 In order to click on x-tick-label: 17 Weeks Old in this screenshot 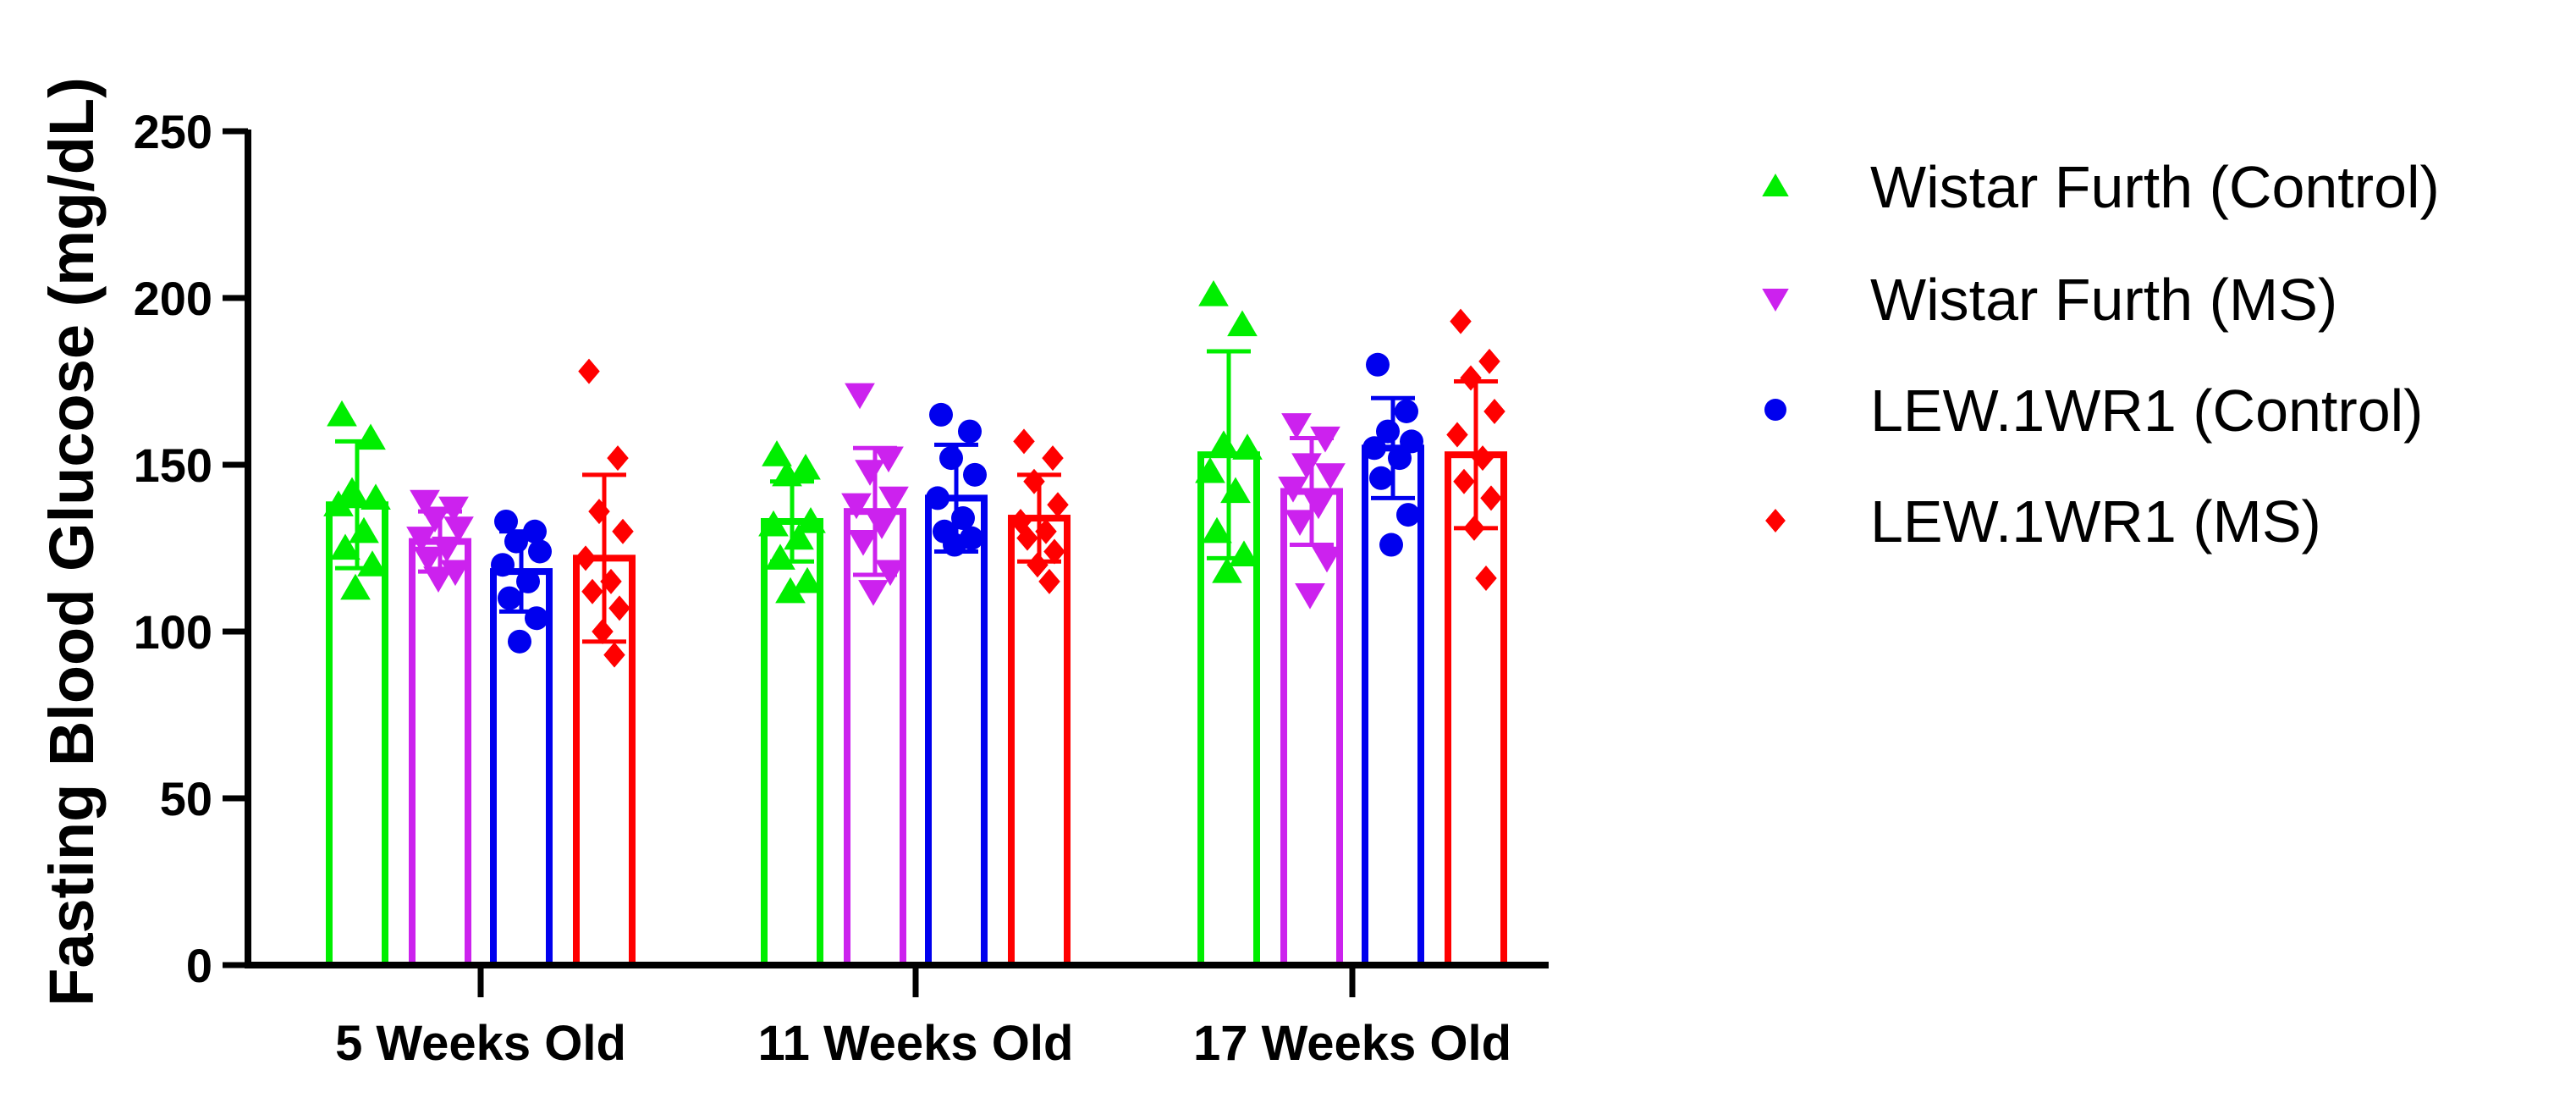, I will do `click(1352, 1043)`.